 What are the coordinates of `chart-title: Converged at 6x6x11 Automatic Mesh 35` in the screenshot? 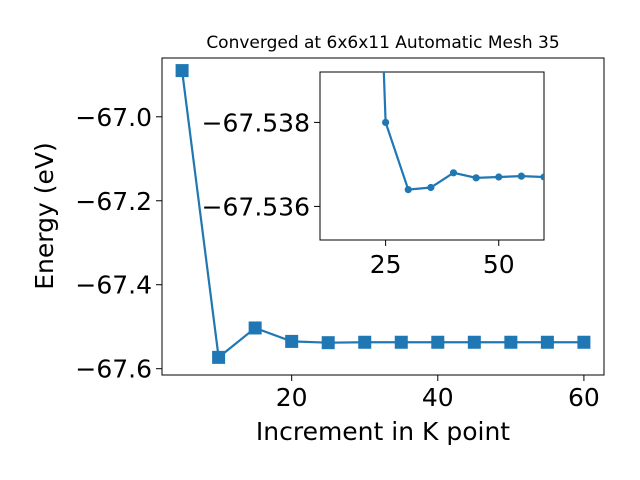 It's located at (382, 43).